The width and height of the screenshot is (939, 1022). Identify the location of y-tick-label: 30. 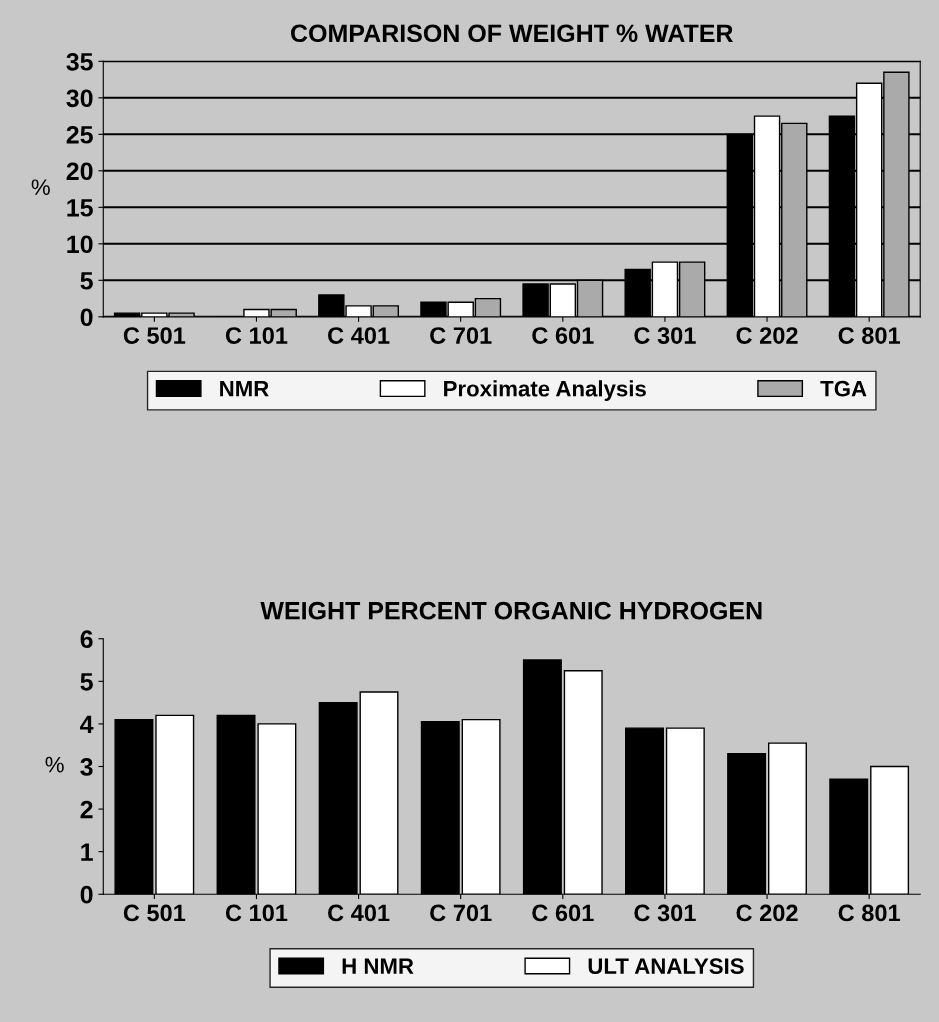
(79, 98).